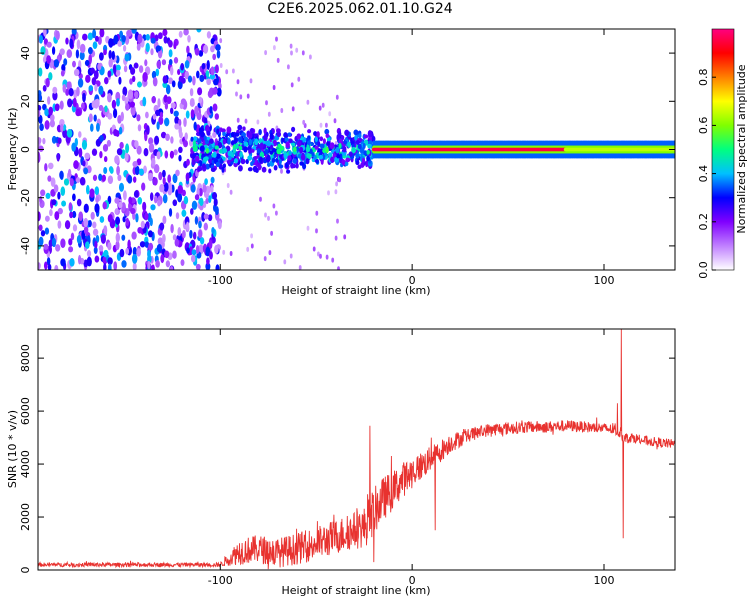 The image size is (750, 600). What do you see at coordinates (347, 246) in the screenshot?
I see `spectrogram-y-tick: -40` at bounding box center [347, 246].